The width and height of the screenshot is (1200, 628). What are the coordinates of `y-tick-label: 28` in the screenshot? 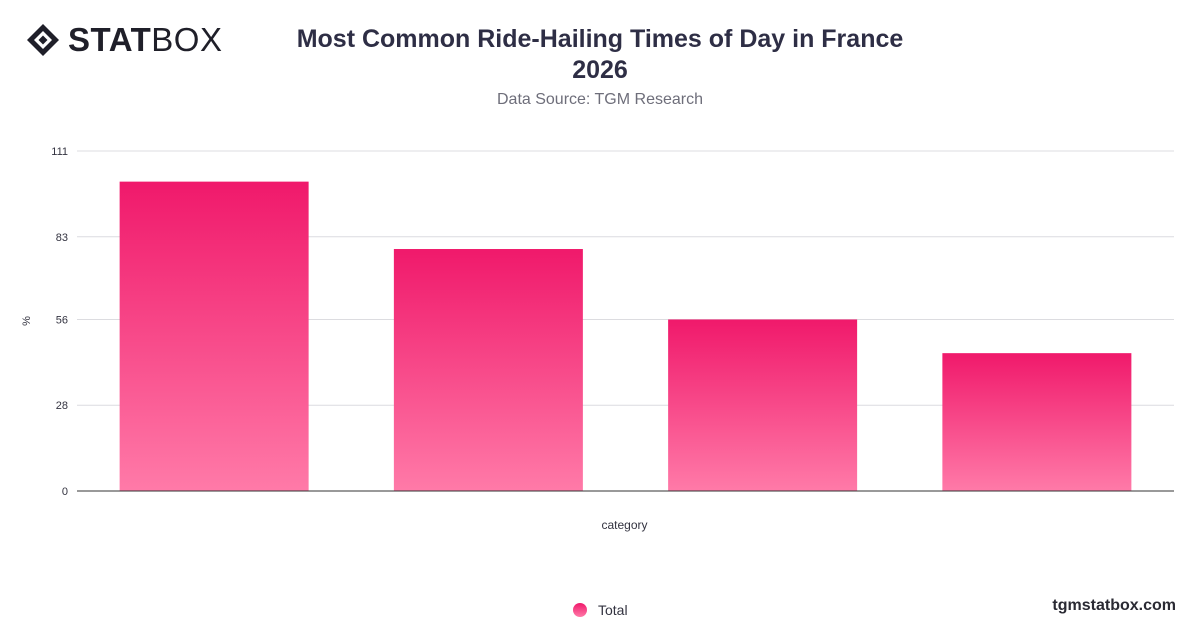 It's located at (62, 406).